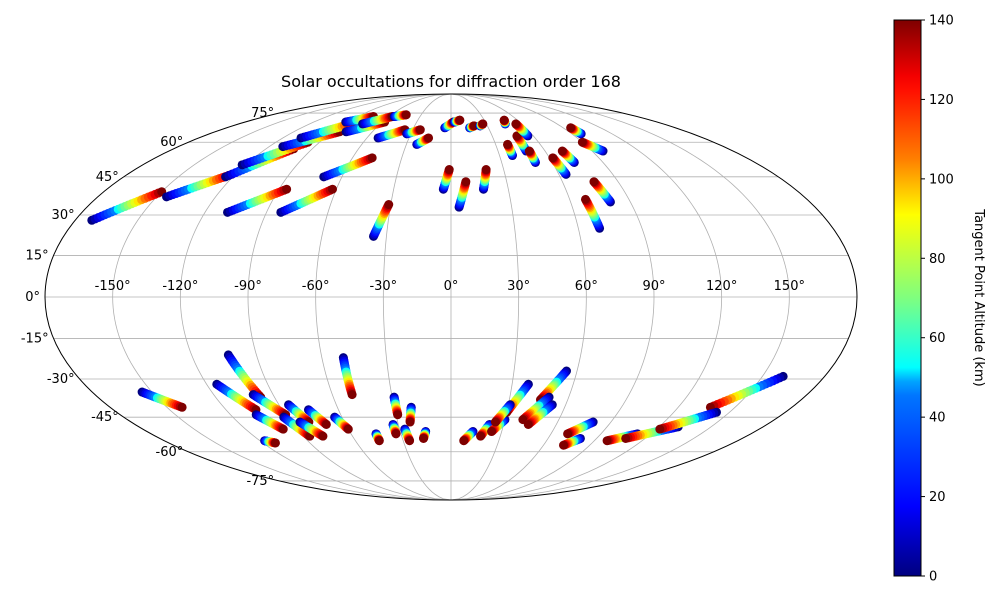  I want to click on colorbar-tick-label: 140, so click(941, 21).